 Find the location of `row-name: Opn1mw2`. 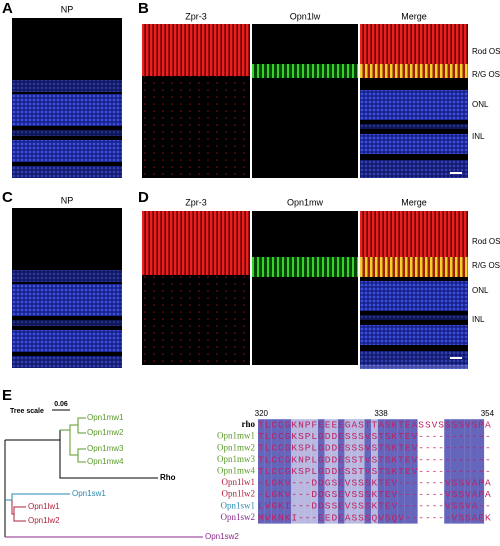

row-name: Opn1mw2 is located at coordinates (236, 447).